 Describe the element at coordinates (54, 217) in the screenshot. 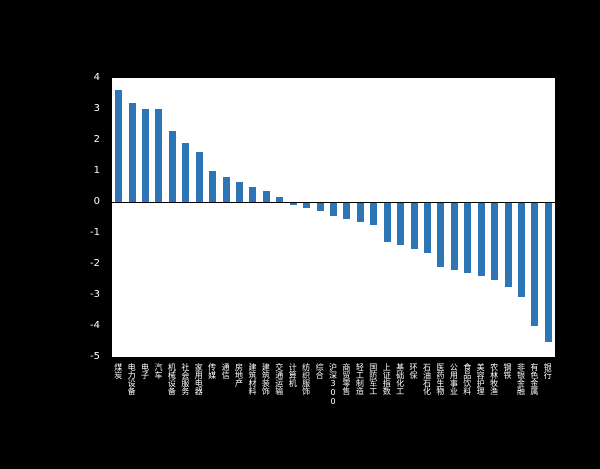

I see `y-axis-tick-labels: 4 3 2 1 0 -1 -2 -3 -4 -5` at that location.